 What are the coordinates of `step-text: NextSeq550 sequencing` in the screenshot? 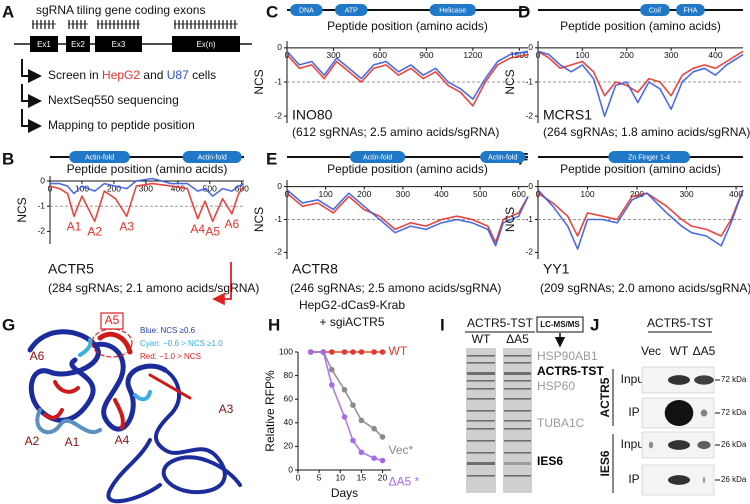 It's located at (113, 100).